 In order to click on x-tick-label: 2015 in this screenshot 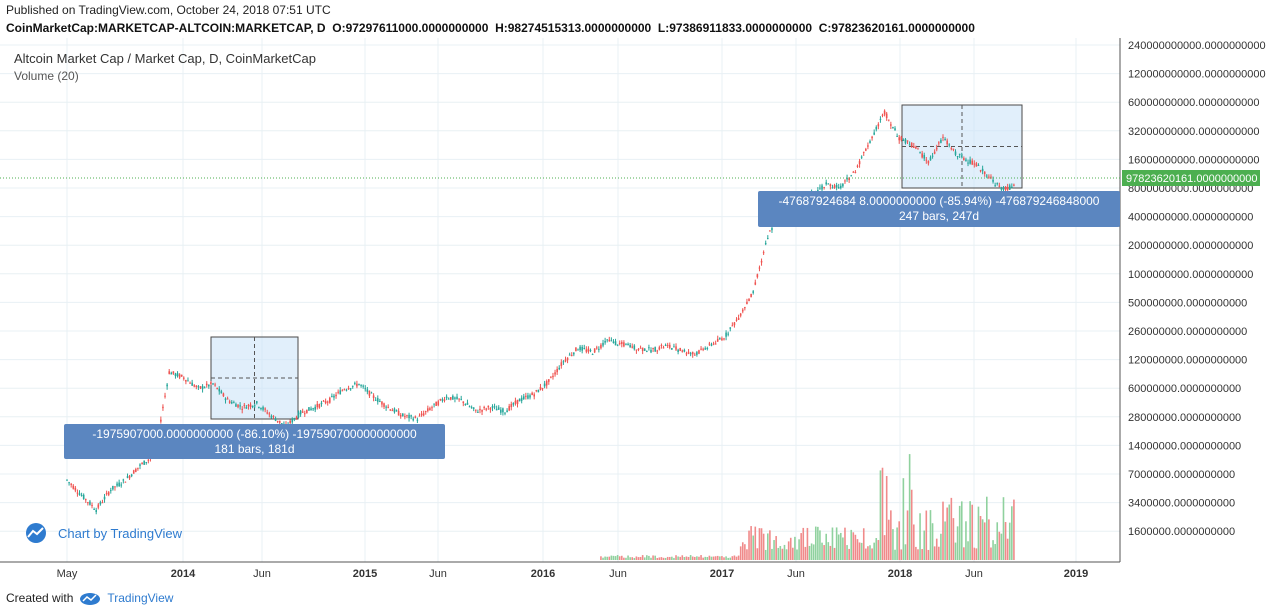, I will do `click(365, 574)`.